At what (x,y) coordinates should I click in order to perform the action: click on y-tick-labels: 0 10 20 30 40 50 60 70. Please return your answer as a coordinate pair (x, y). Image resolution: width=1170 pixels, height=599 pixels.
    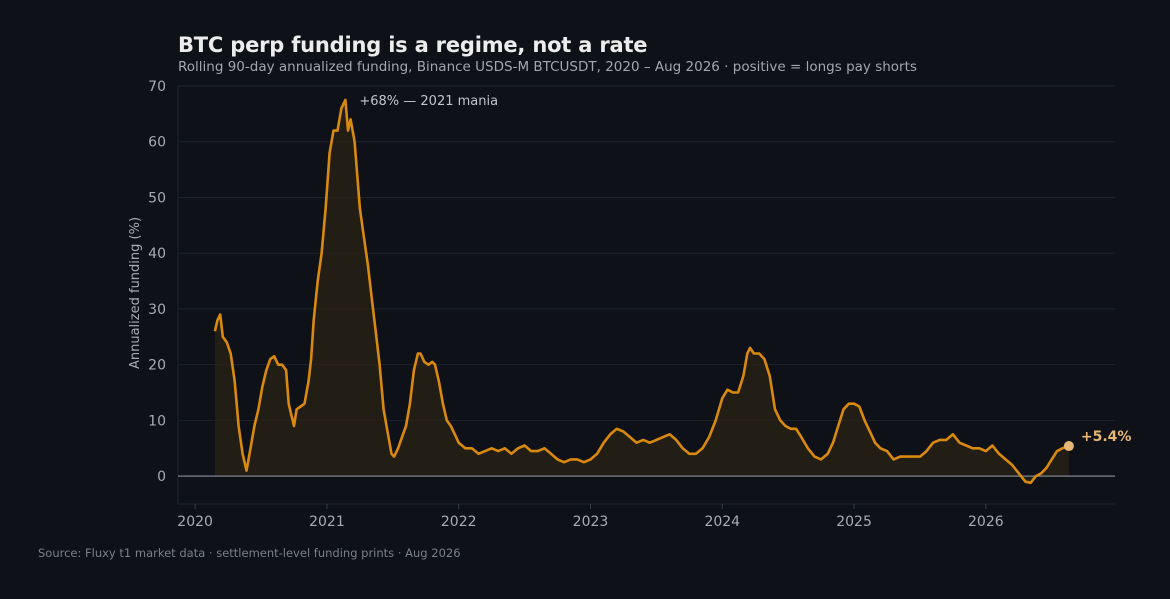
    Looking at the image, I should click on (157, 282).